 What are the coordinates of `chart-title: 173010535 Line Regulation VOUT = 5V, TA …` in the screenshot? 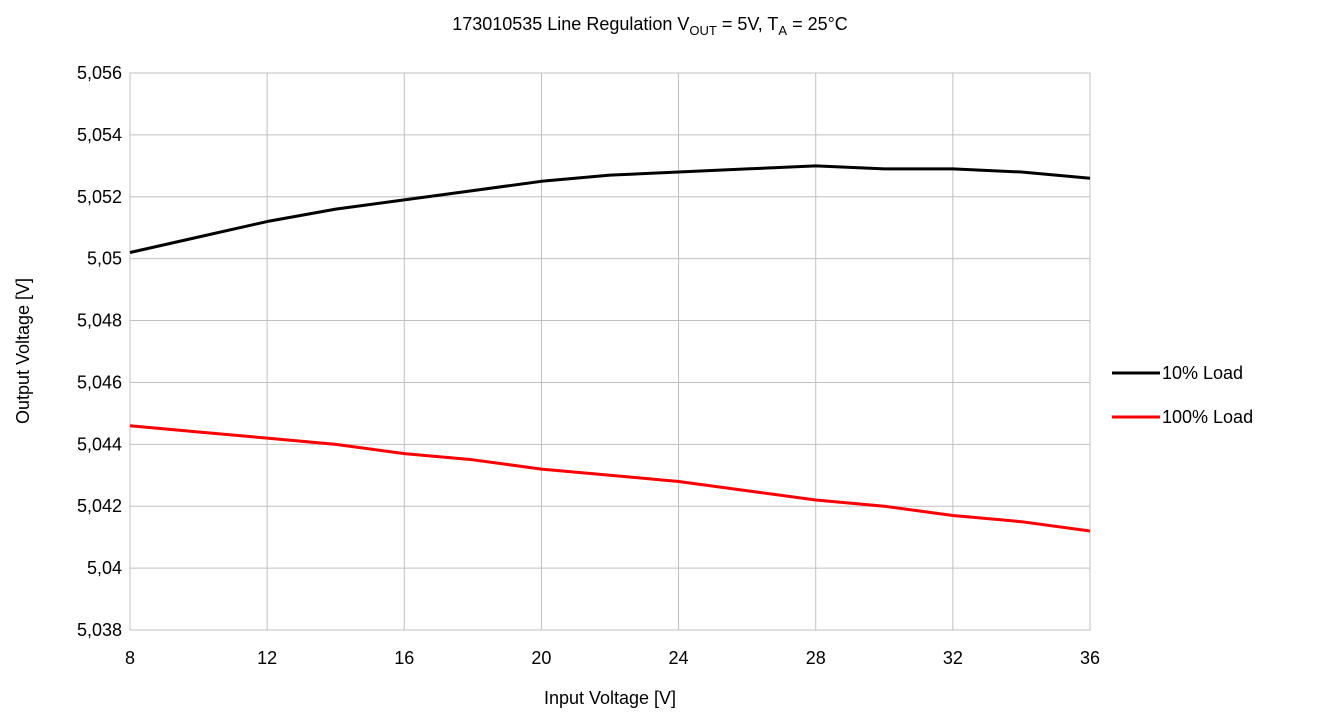 It's located at (650, 26).